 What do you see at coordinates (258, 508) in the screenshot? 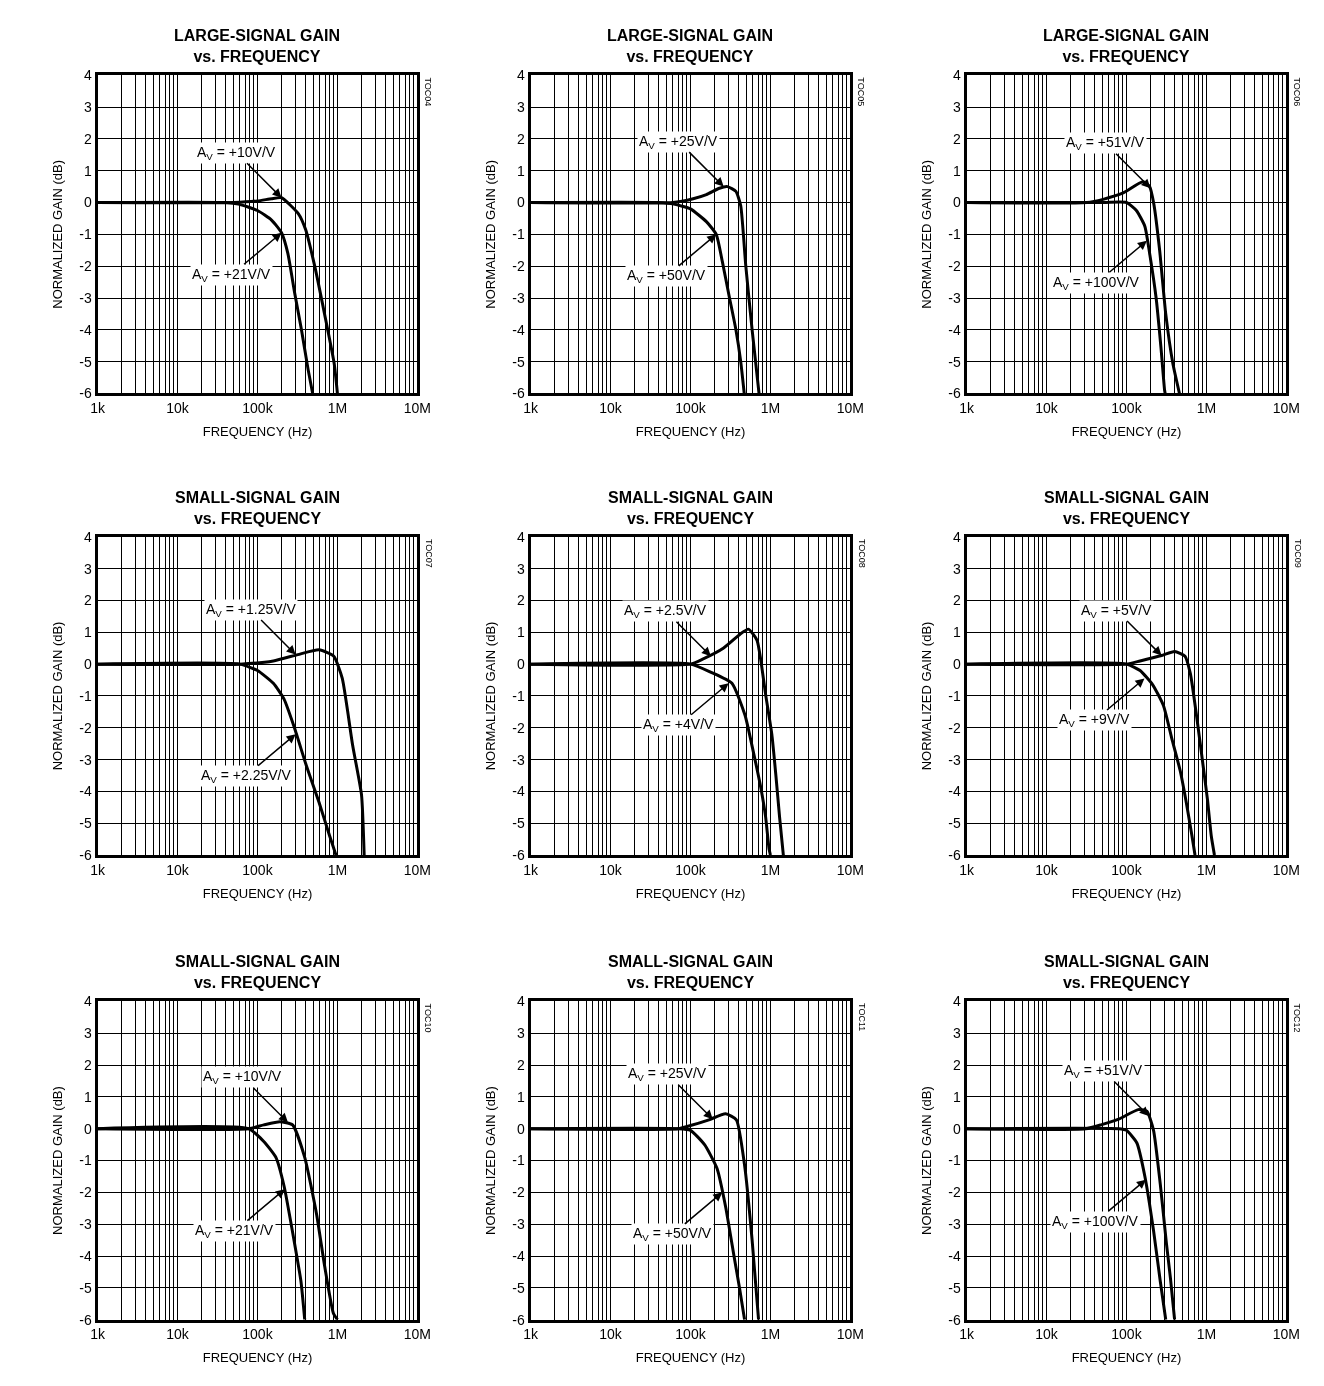
I see `chart-title: SMALL-SIGNAL GAIN vs. FREQUENCY` at bounding box center [258, 508].